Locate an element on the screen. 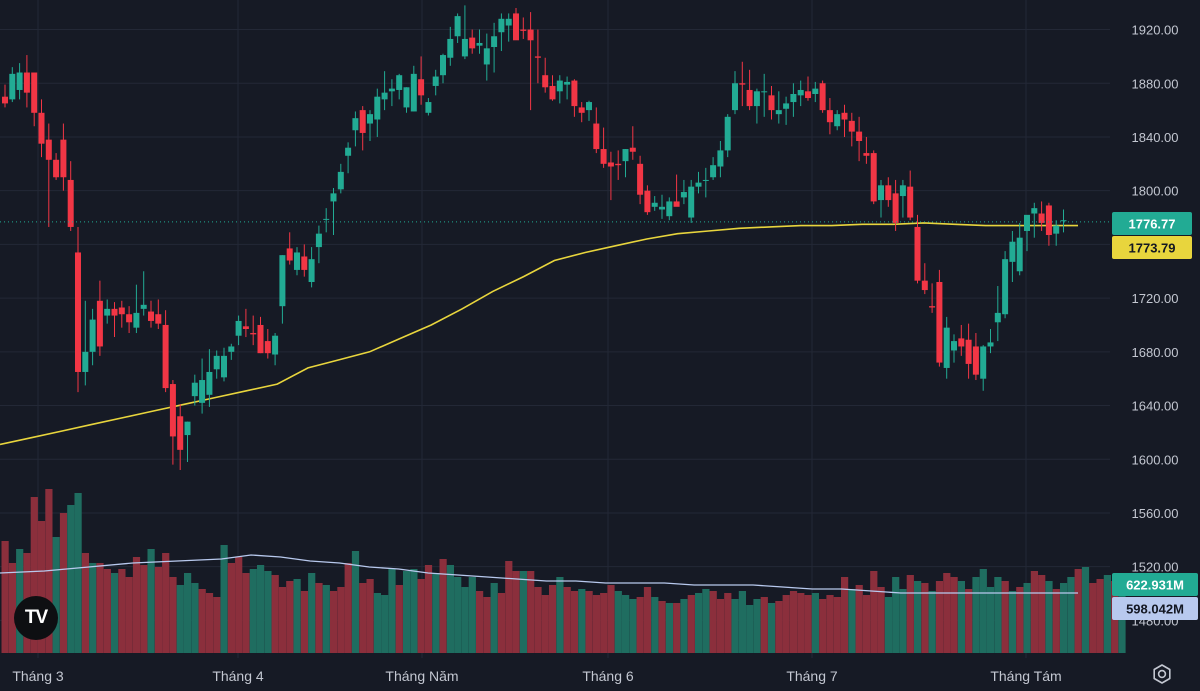 Image resolution: width=1200 pixels, height=691 pixels. y-tick-label: 1840.00 is located at coordinates (1155, 137).